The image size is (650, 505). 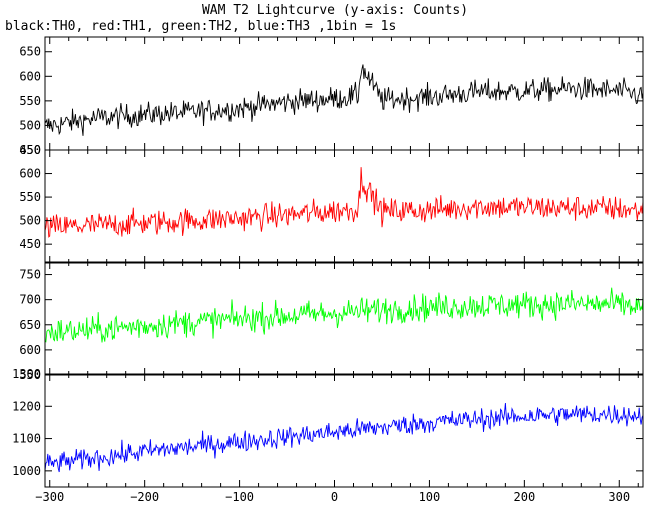 What do you see at coordinates (525, 497) in the screenshot?
I see `x-tick-label: 200` at bounding box center [525, 497].